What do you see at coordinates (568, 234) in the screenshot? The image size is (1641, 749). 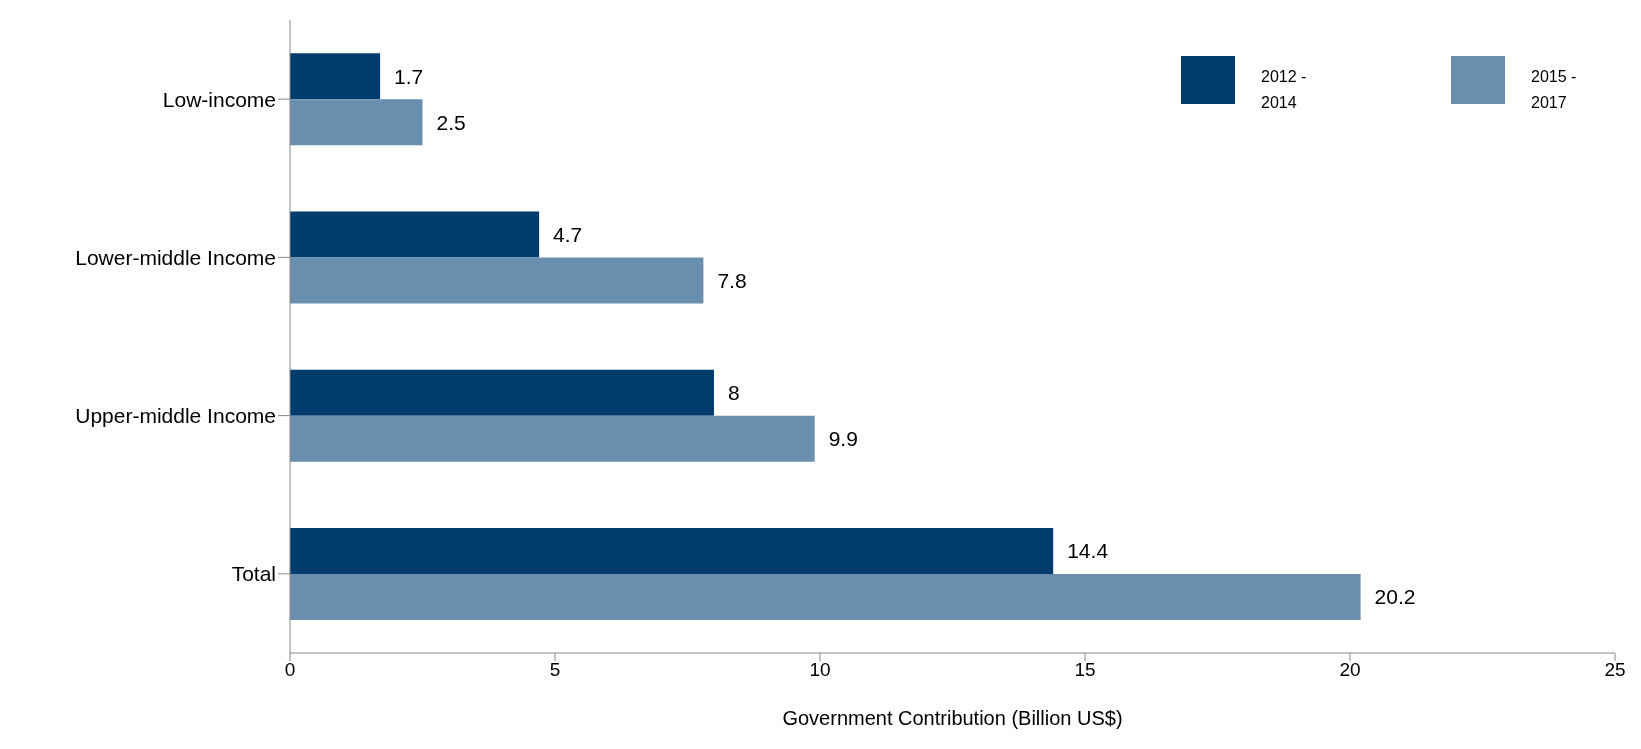 I see `data-label: 4.7` at bounding box center [568, 234].